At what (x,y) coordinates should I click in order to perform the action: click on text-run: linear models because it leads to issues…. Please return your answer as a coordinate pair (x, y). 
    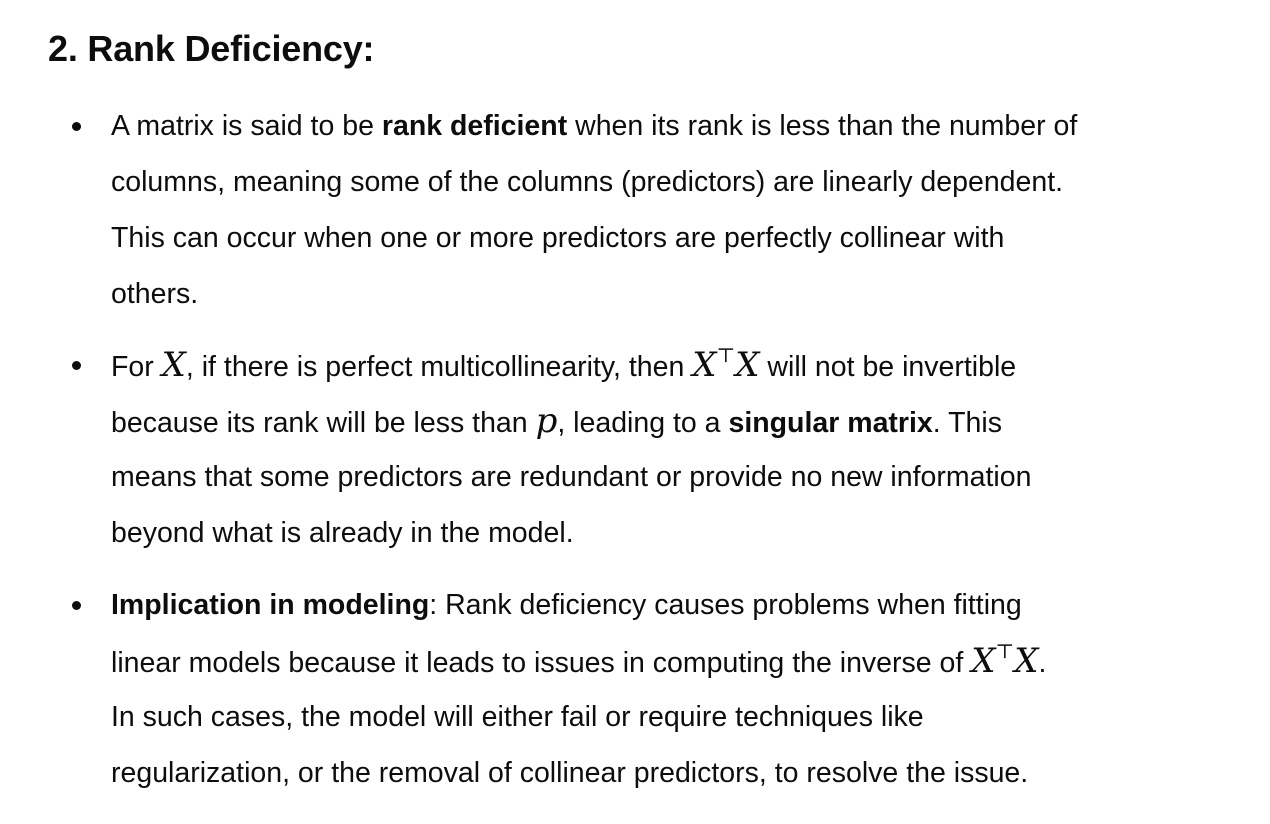
    Looking at the image, I should click on (541, 663).